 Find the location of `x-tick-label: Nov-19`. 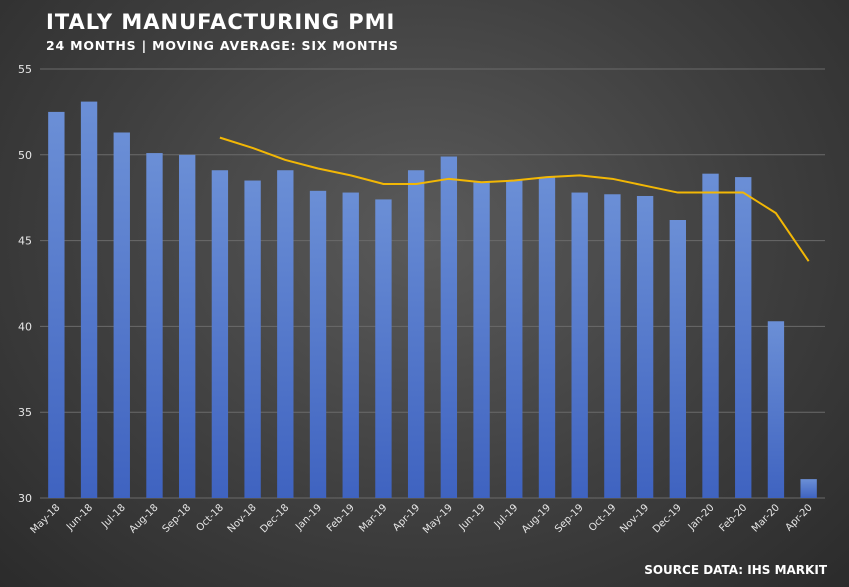

x-tick-label: Nov-19 is located at coordinates (634, 518).